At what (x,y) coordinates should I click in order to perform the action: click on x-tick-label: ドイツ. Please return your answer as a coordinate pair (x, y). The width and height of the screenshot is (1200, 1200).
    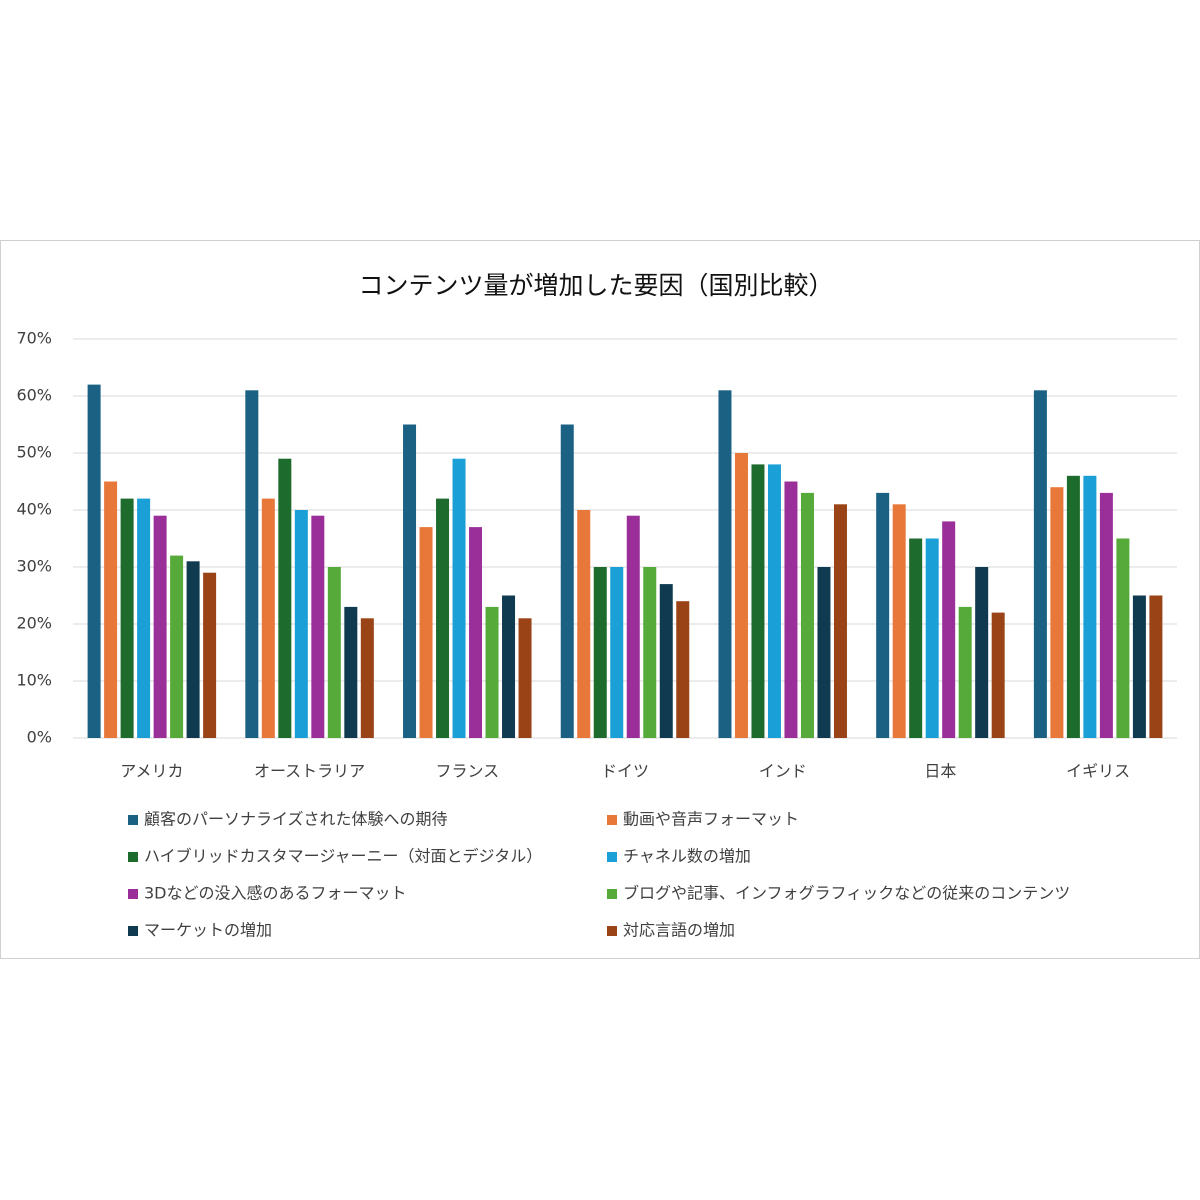
    Looking at the image, I should click on (625, 771).